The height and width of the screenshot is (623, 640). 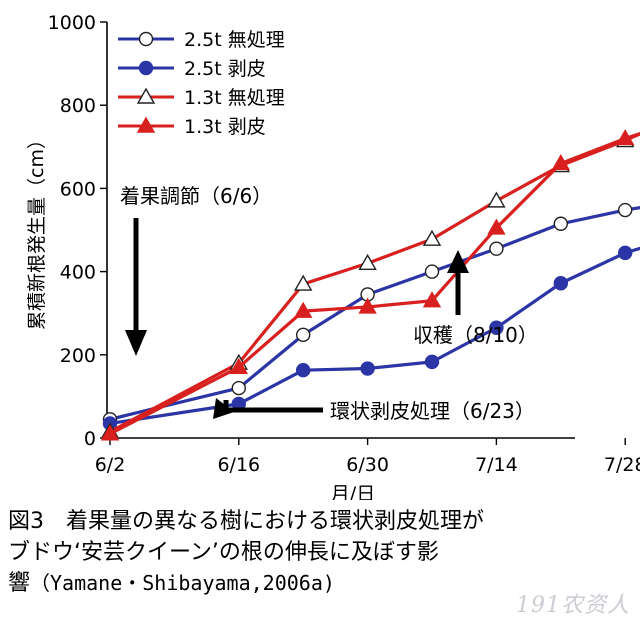 What do you see at coordinates (201, 83) in the screenshot?
I see `chart-legend: 2.5t 無処理 2.5t 剥皮 1.3t 無処理 1.3t 剥皮` at bounding box center [201, 83].